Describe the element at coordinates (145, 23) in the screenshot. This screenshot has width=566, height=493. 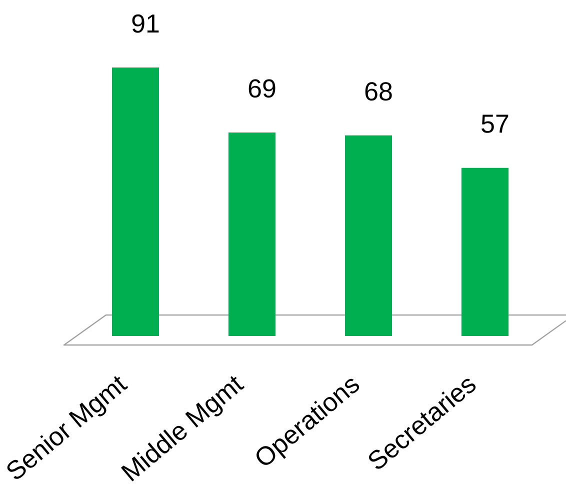
I see `data-label: 91` at that location.